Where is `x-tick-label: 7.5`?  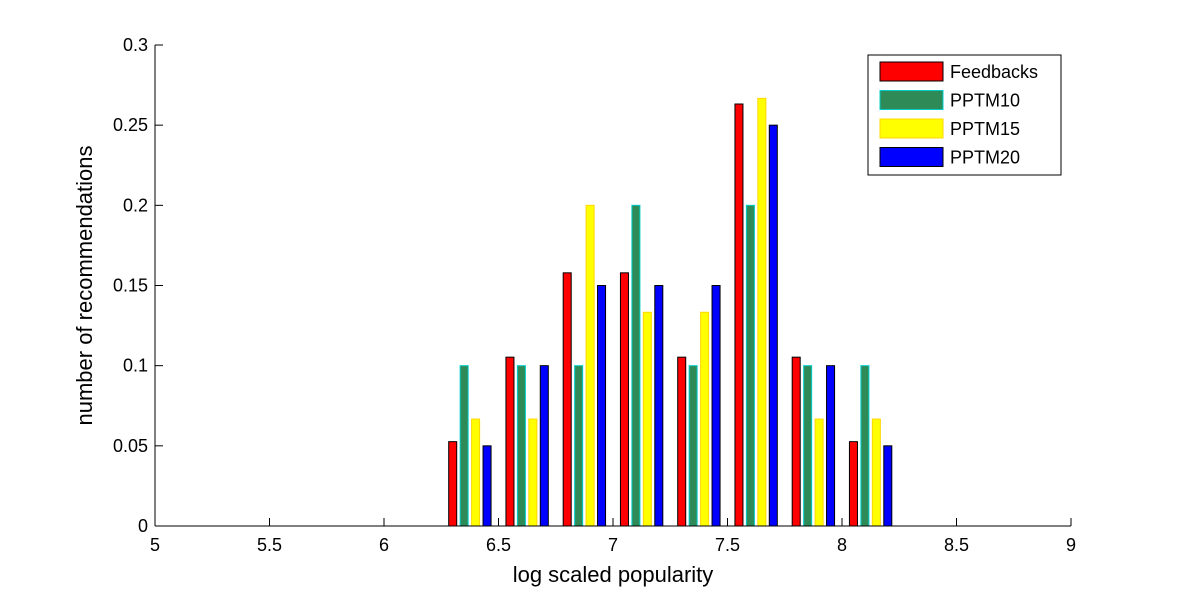
x-tick-label: 7.5 is located at coordinates (727, 545).